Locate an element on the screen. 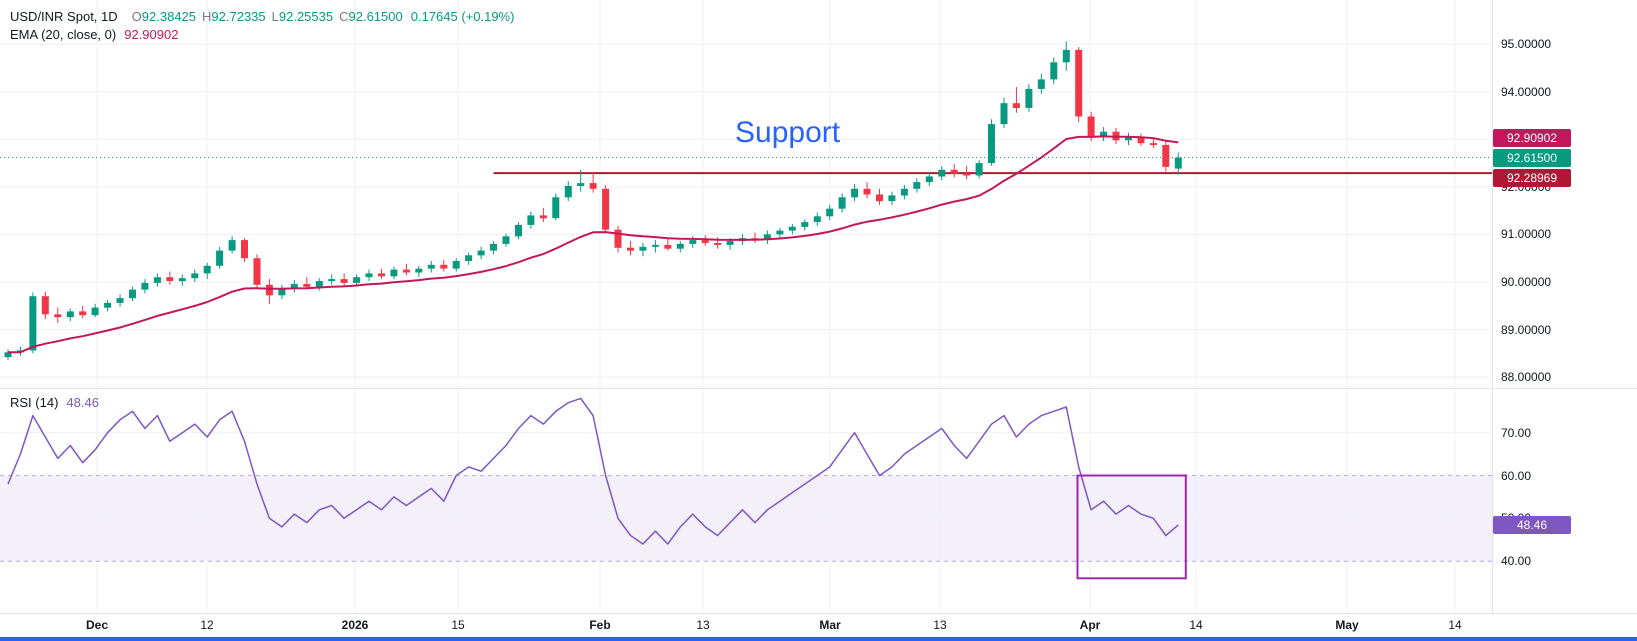  ema-indicator-label: EMA (20, close, 0) is located at coordinates (63, 34).